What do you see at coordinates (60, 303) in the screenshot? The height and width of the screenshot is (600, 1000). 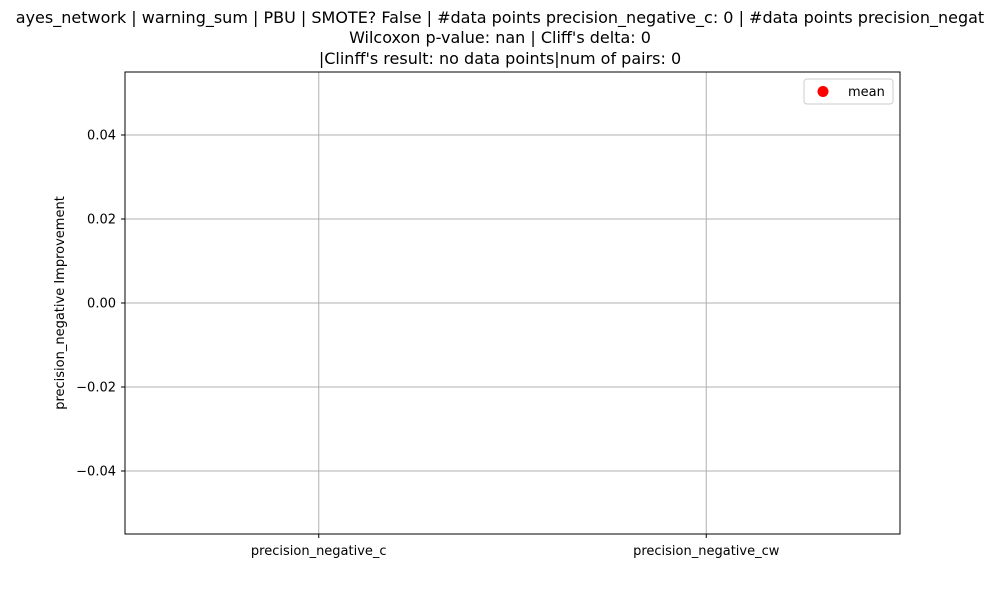 I see `y-axis-label: precision_negative Improvement` at bounding box center [60, 303].